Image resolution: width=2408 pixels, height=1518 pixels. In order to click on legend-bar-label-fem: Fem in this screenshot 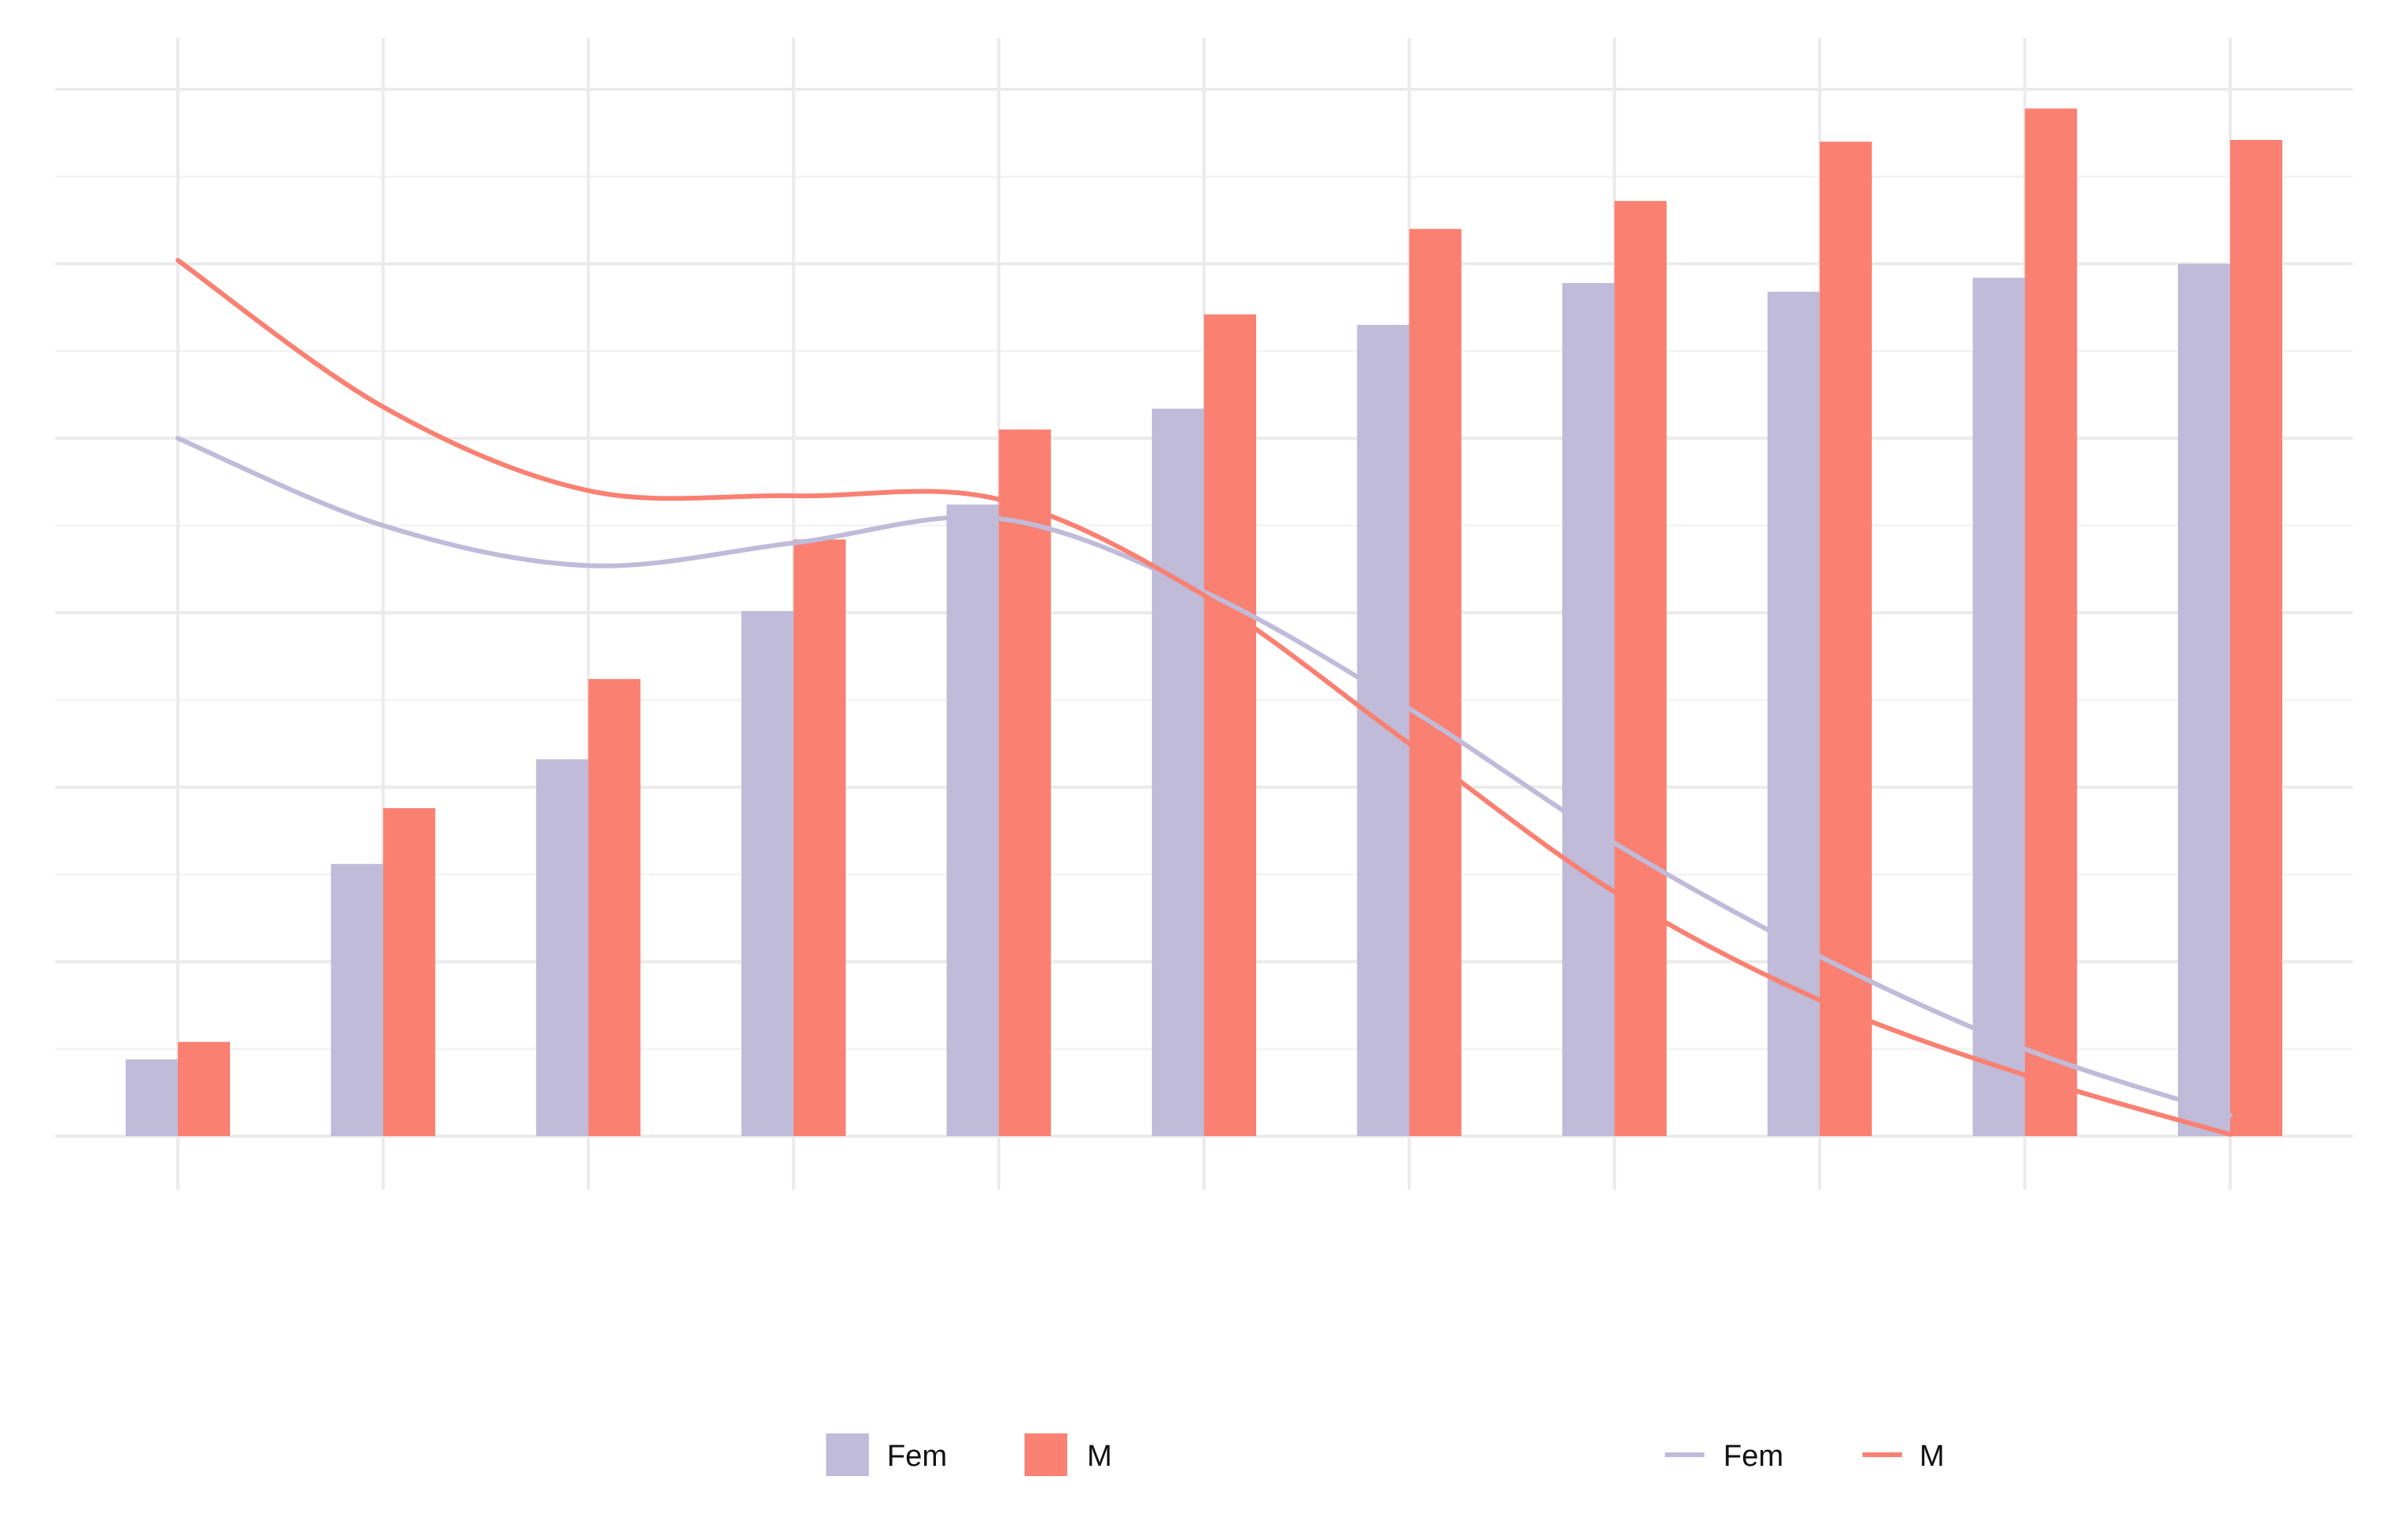, I will do `click(917, 1457)`.